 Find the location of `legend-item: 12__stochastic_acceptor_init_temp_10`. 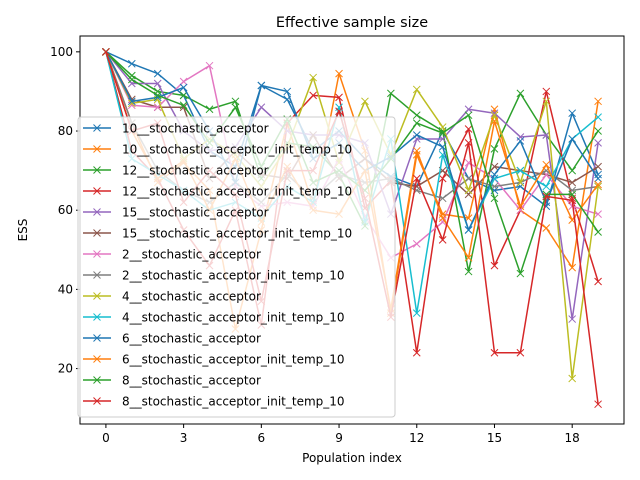

legend-item: 12__stochastic_acceptor_init_temp_10 is located at coordinates (217, 192).